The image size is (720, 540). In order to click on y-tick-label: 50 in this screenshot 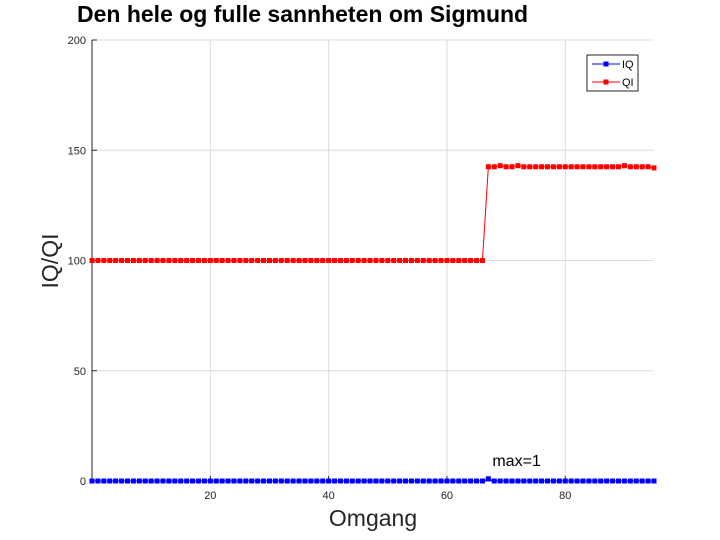, I will do `click(80, 372)`.